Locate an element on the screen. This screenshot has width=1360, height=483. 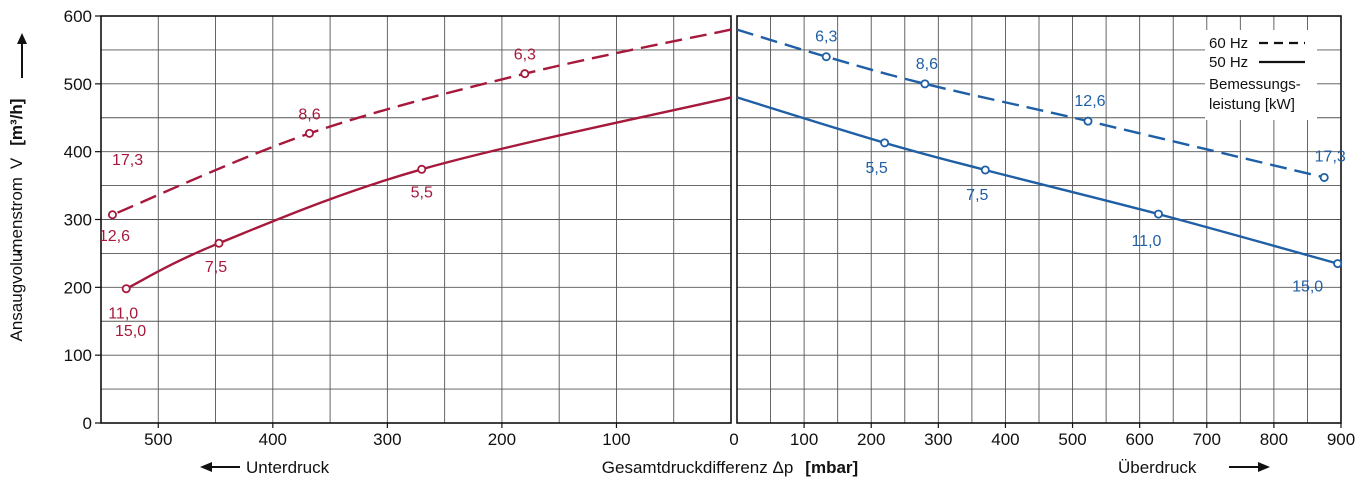
x-right-label: Überdruck is located at coordinates (1157, 467).